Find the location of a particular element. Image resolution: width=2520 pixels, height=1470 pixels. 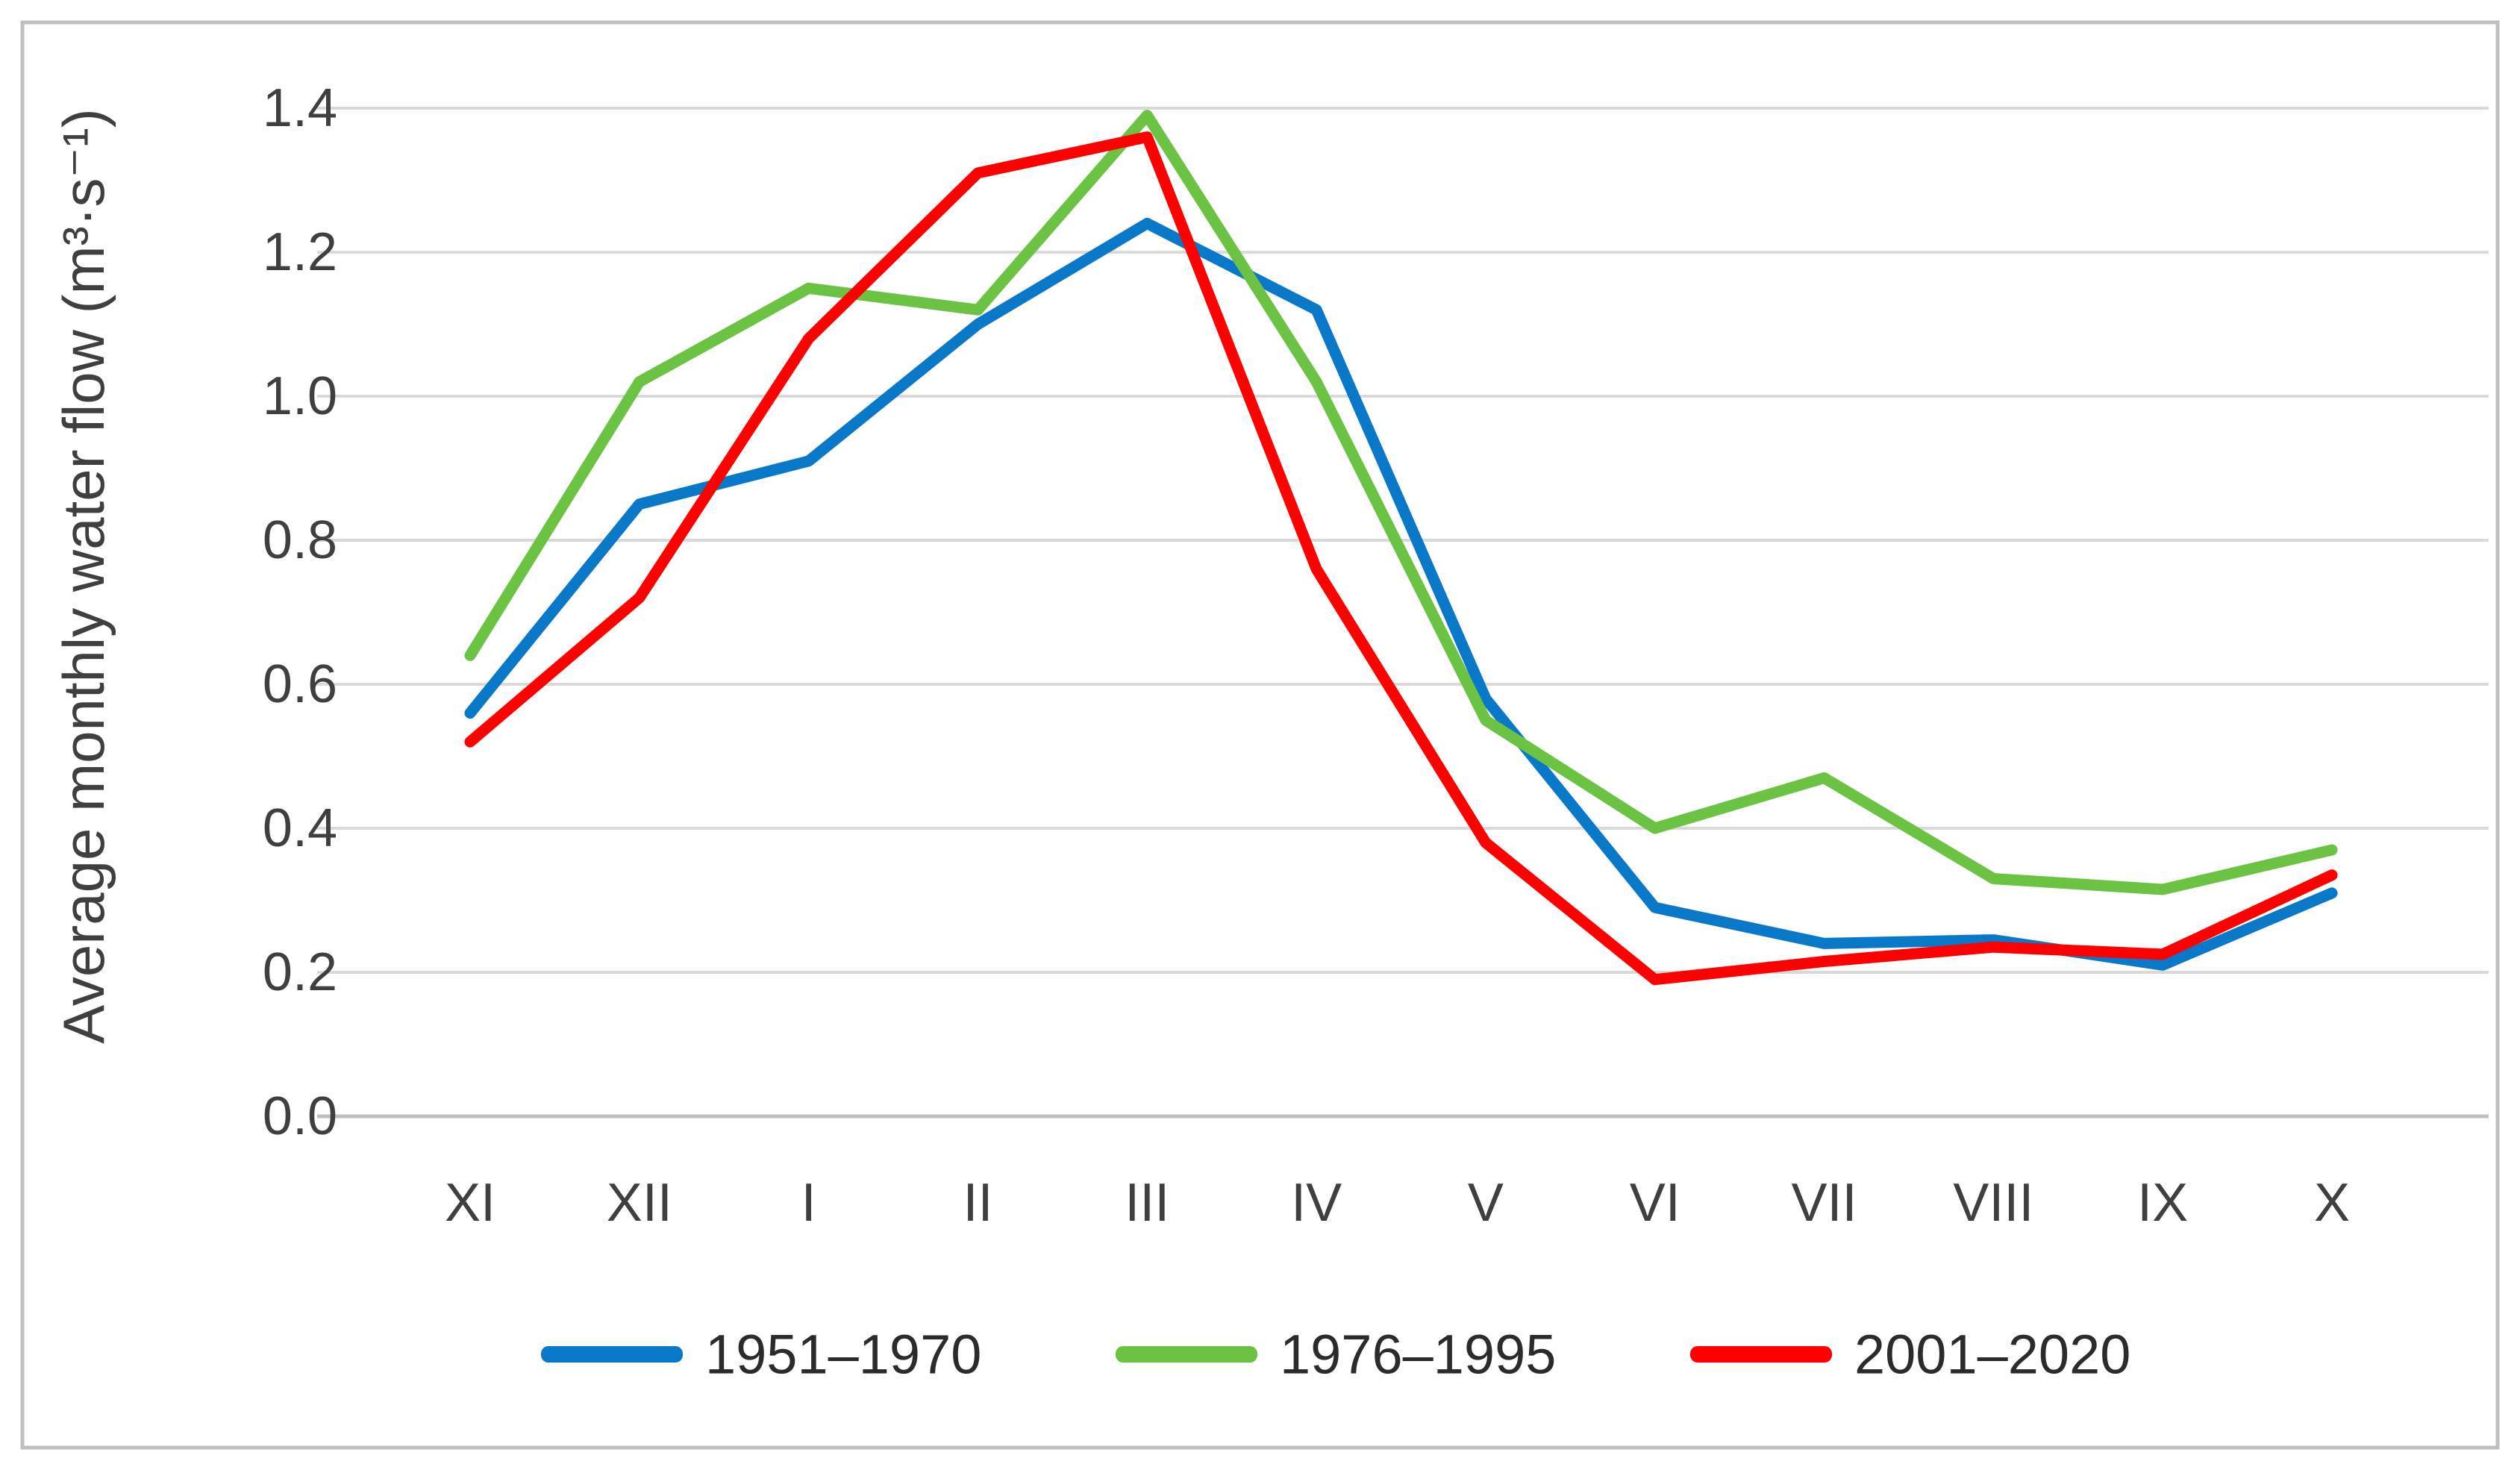

x-tick-label: III is located at coordinates (1147, 1203).